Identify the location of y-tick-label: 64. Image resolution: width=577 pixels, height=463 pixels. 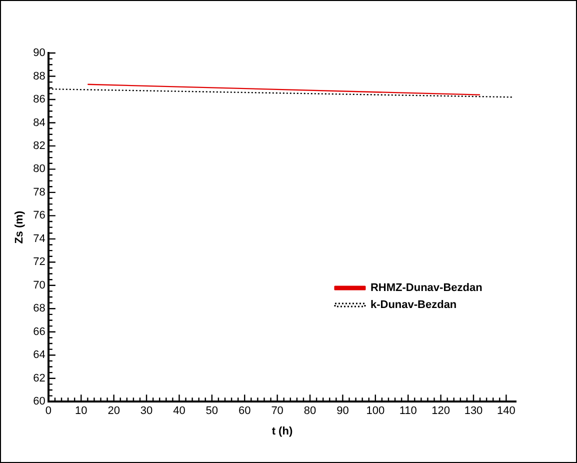
(39, 355).